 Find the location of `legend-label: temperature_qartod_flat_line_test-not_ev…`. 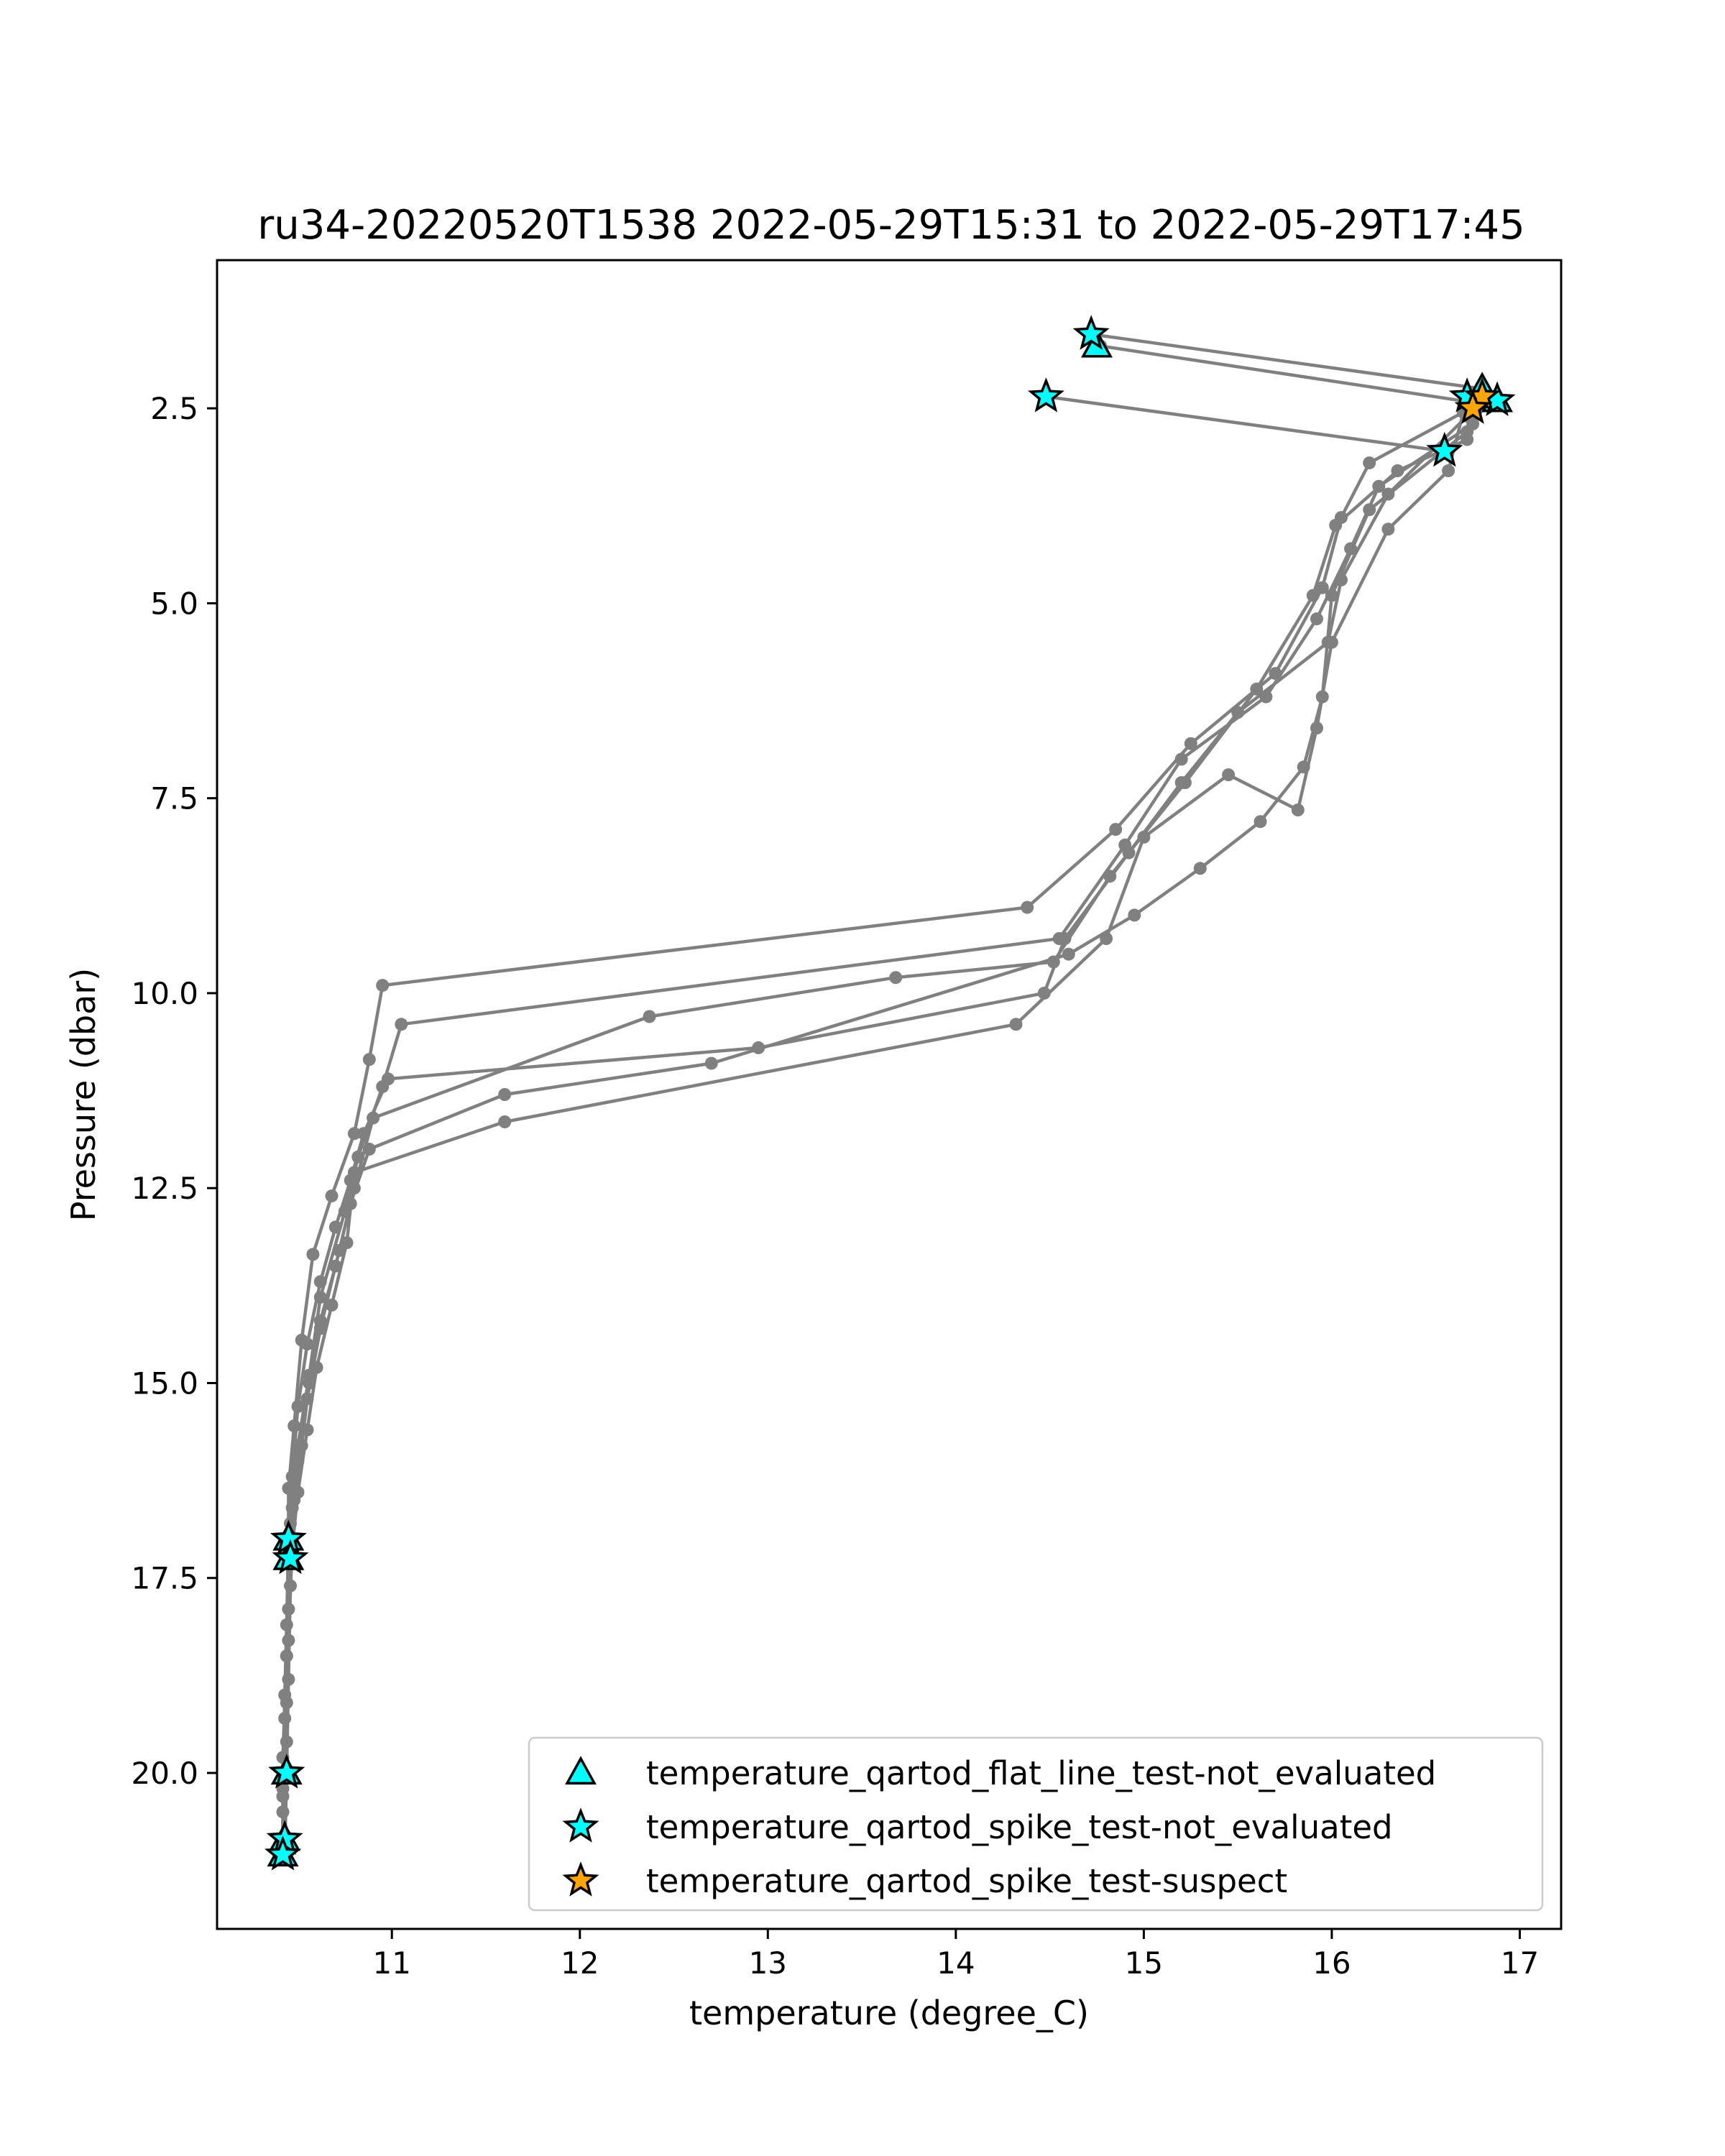

legend-label: temperature_qartod_flat_line_test-not_ev… is located at coordinates (1041, 1773).